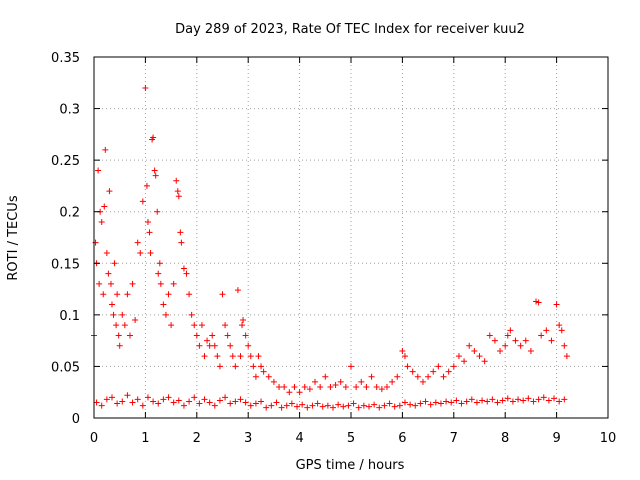 Image resolution: width=640 pixels, height=480 pixels. Describe the element at coordinates (402, 438) in the screenshot. I see `x-tick-label: 6` at that location.